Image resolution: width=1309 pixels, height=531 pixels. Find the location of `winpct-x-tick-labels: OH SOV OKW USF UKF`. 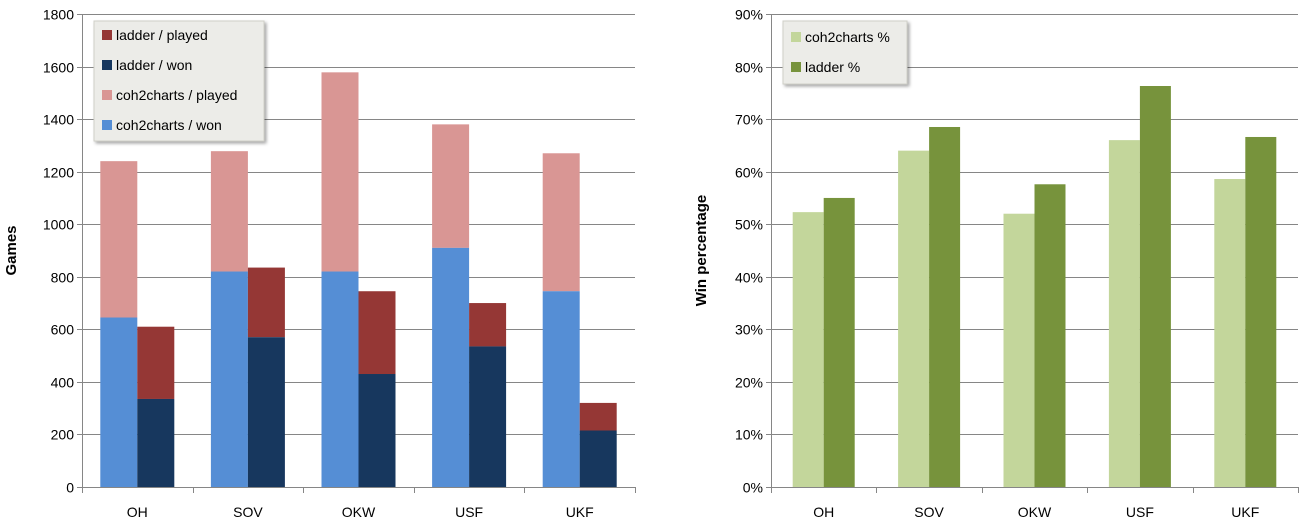

winpct-x-tick-labels: OH SOV OKW USF UKF is located at coordinates (1036, 512).